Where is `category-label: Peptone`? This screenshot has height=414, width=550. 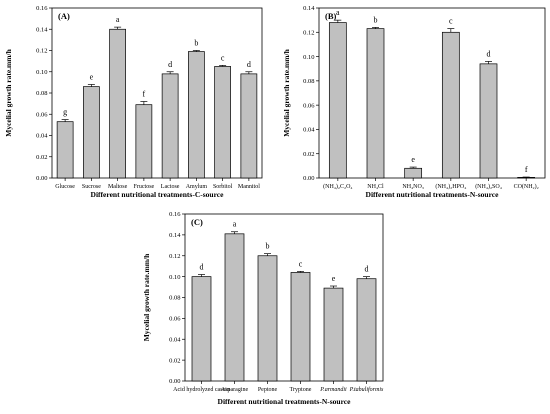 category-label: Peptone is located at coordinates (268, 390).